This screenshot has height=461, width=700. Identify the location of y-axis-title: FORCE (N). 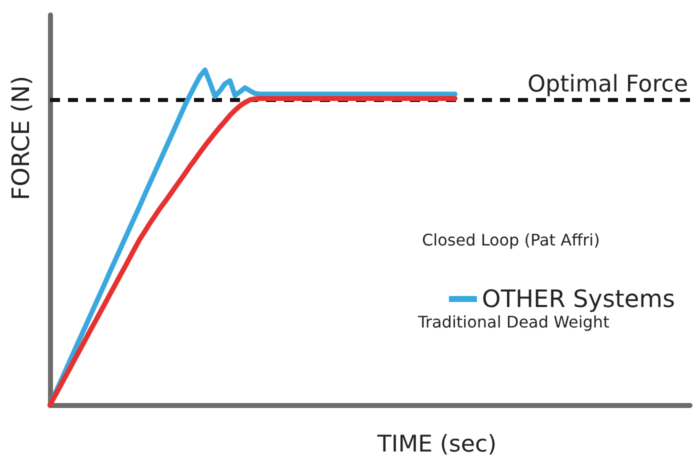
(21, 138).